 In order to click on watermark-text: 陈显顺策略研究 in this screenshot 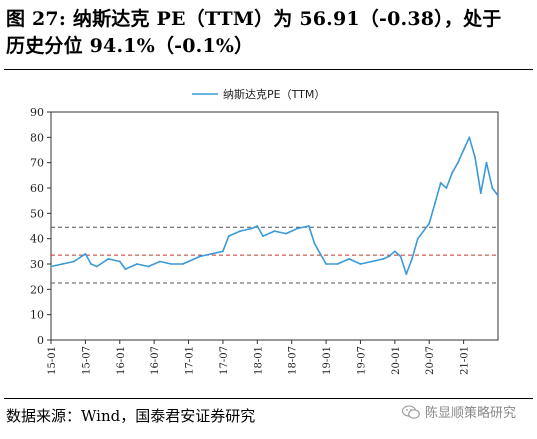, I will do `click(471, 413)`.